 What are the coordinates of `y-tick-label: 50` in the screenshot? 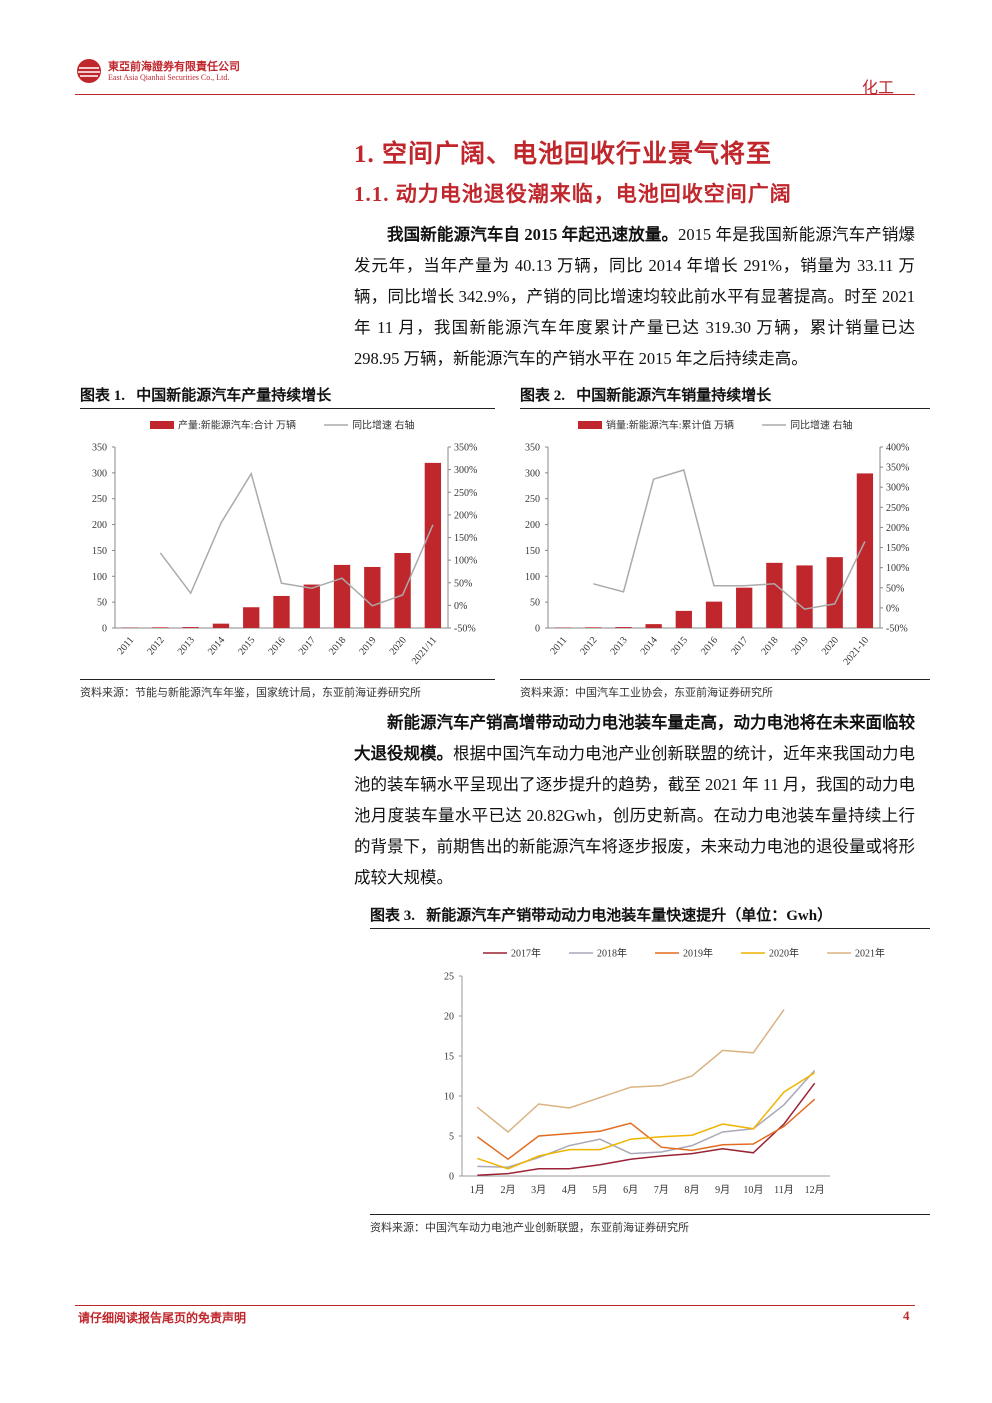 It's located at (535, 603).